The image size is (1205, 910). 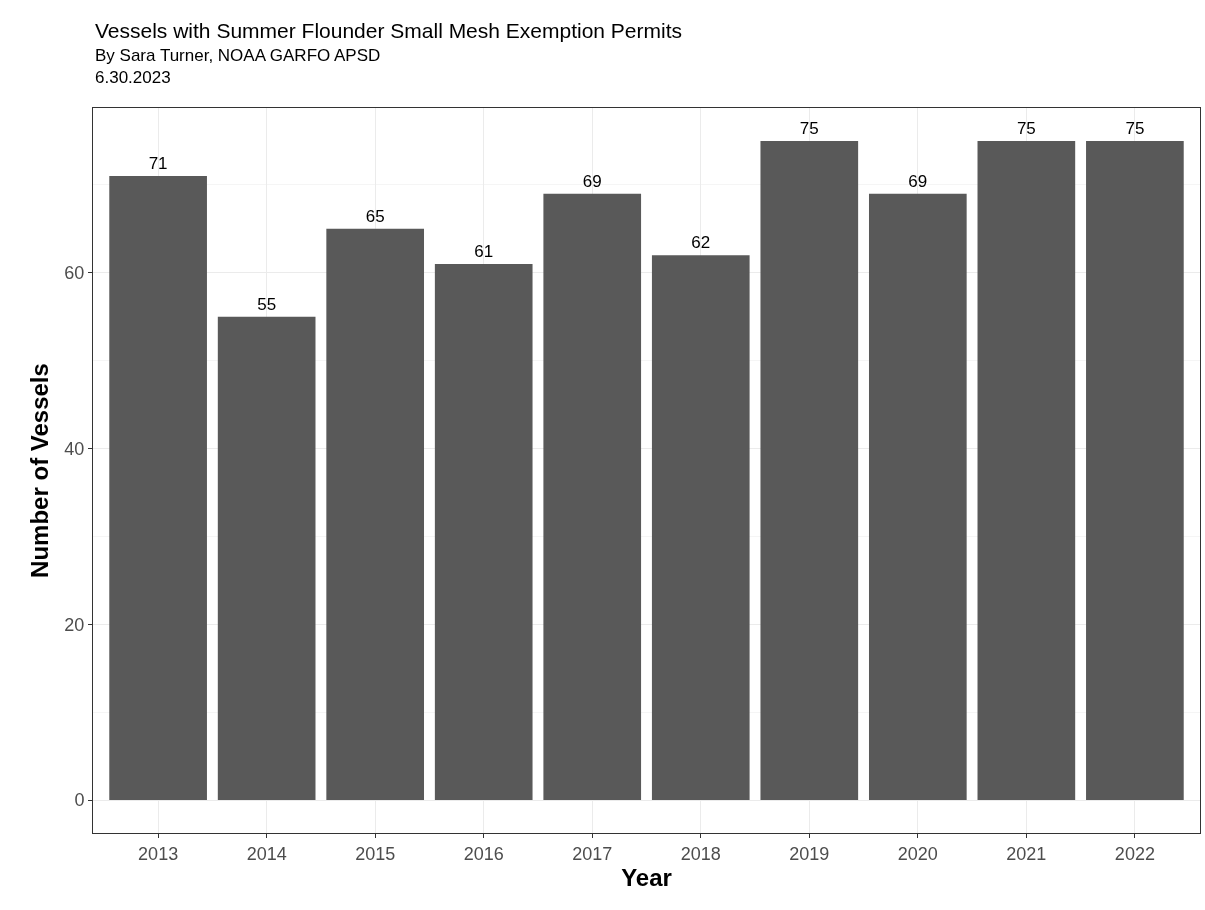 What do you see at coordinates (74, 273) in the screenshot?
I see `y-tick-label: 60` at bounding box center [74, 273].